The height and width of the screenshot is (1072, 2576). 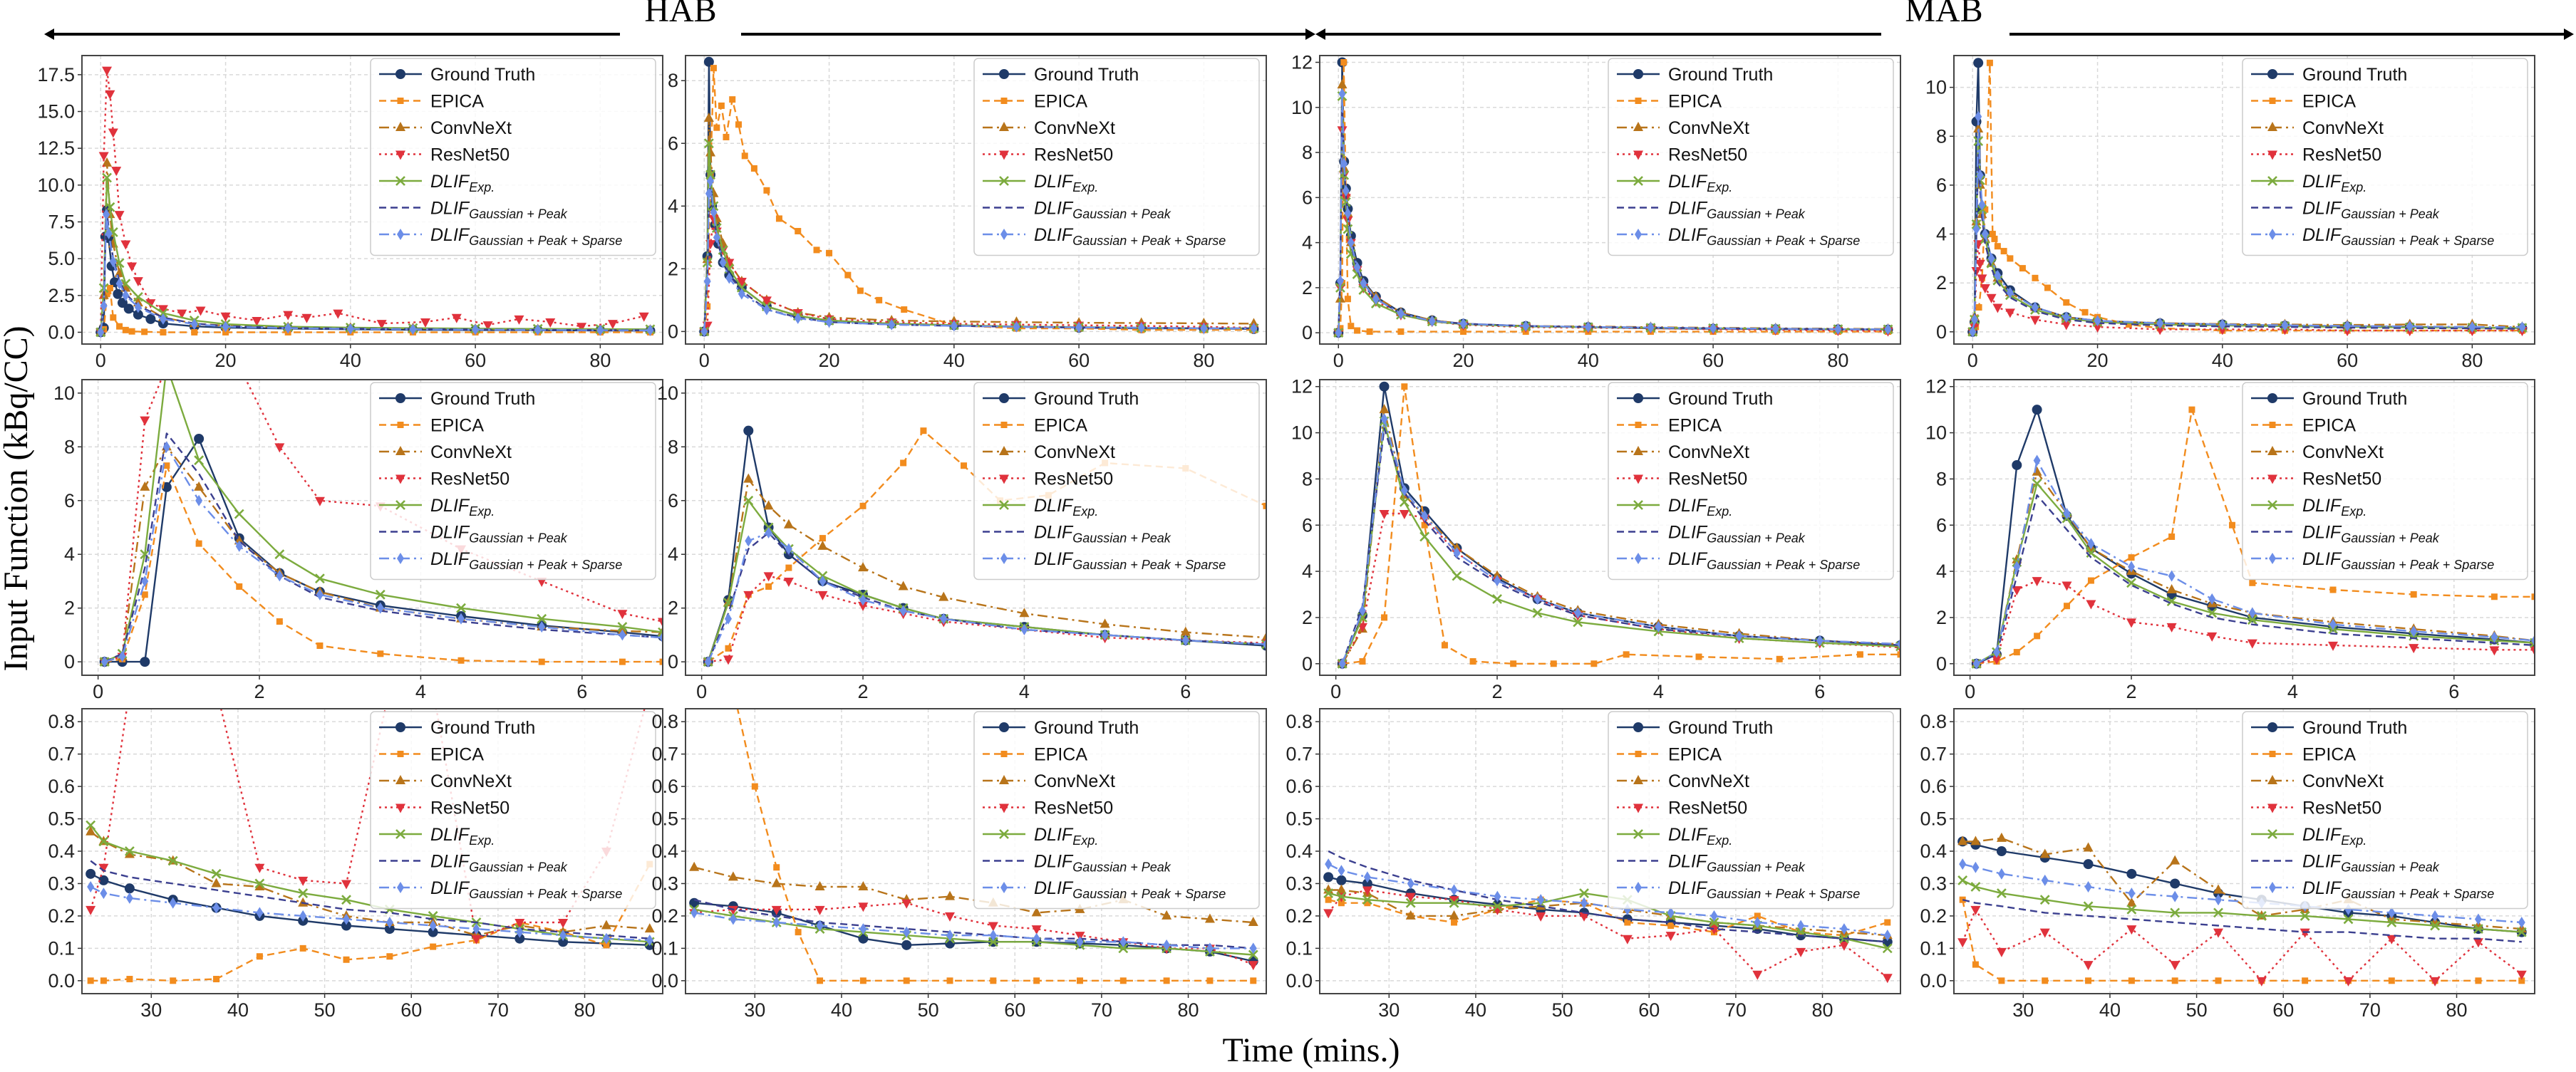 What do you see at coordinates (1073, 479) in the screenshot?
I see `legend-label-resnet: ResNet50` at bounding box center [1073, 479].